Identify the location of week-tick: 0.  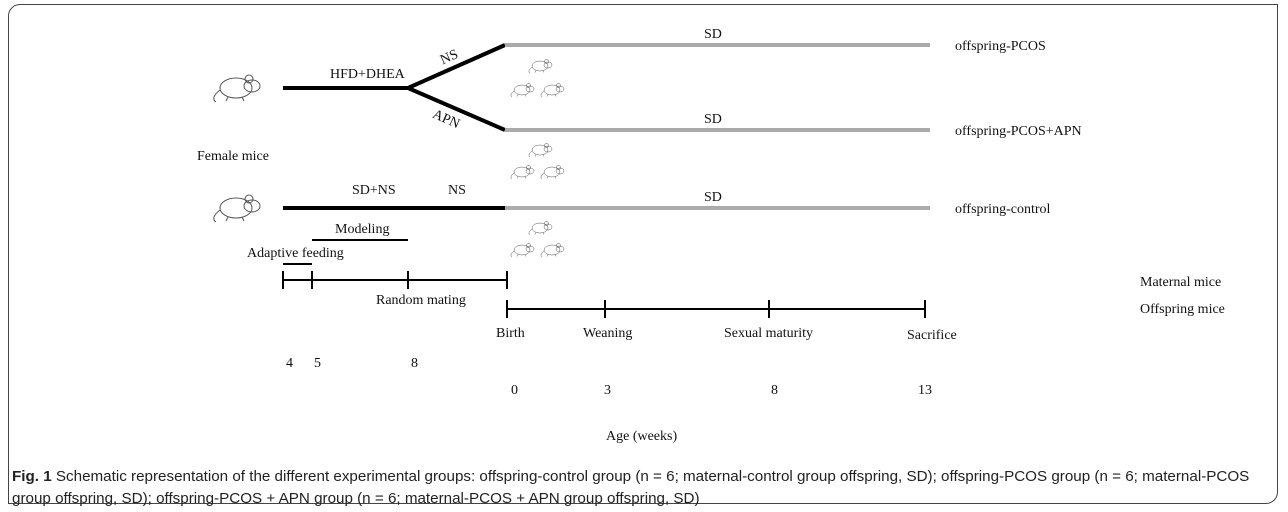
(514, 390).